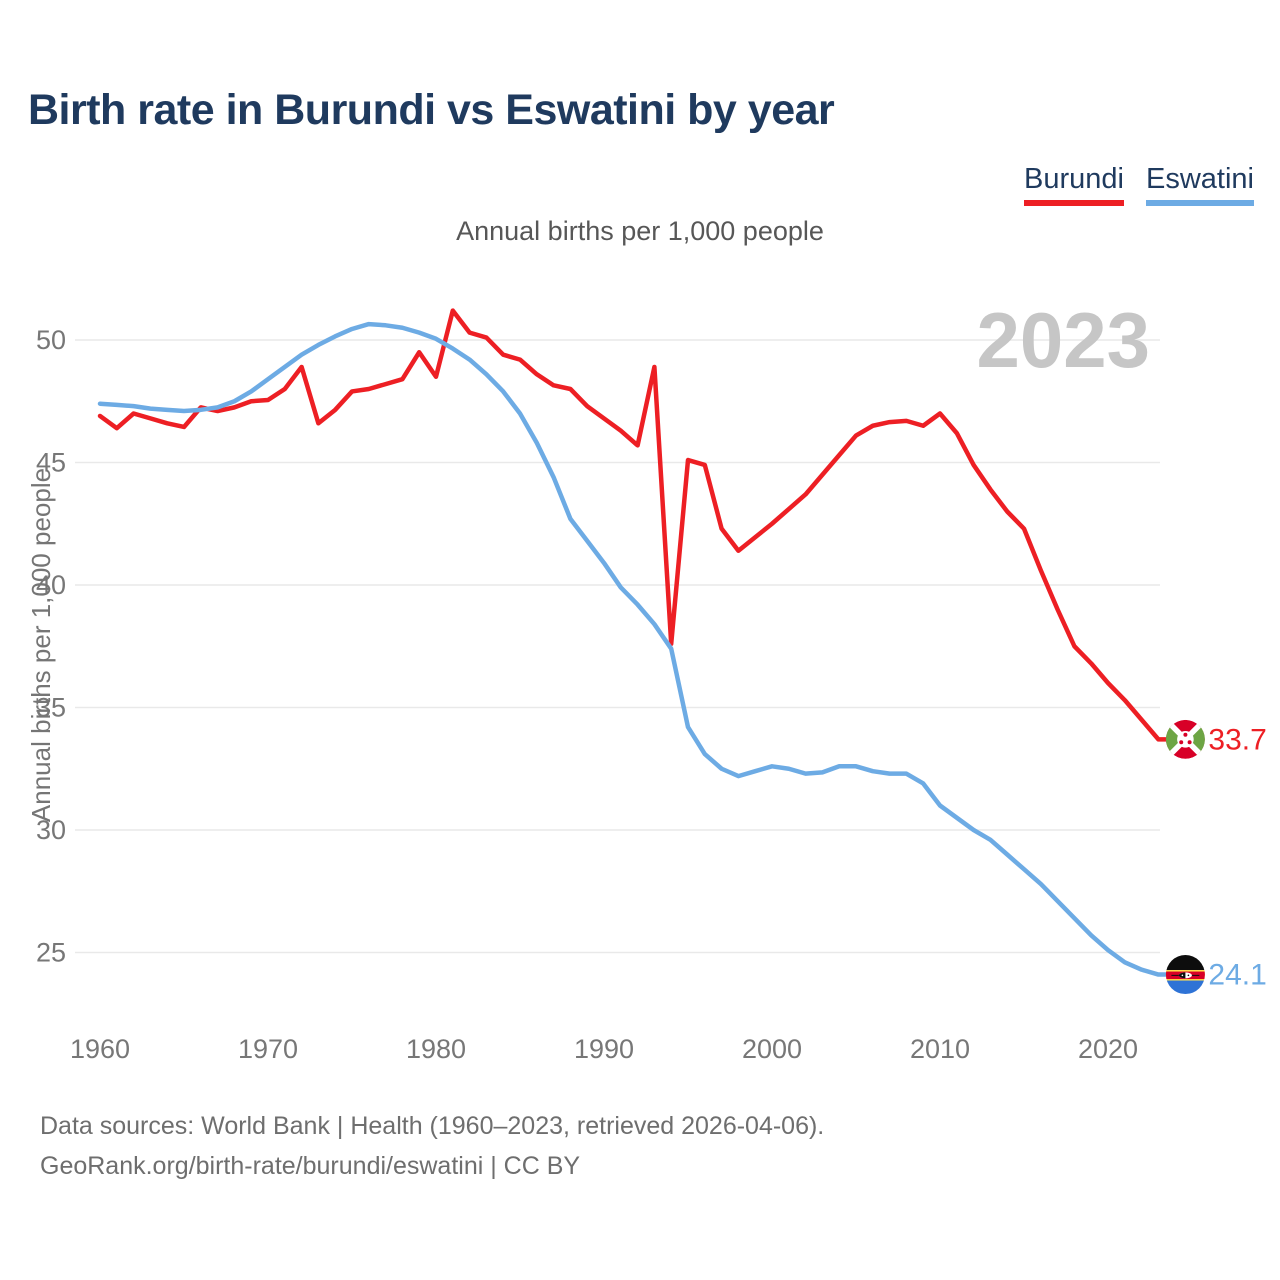 The height and width of the screenshot is (1280, 1280). I want to click on y-tick-label: 30, so click(51, 830).